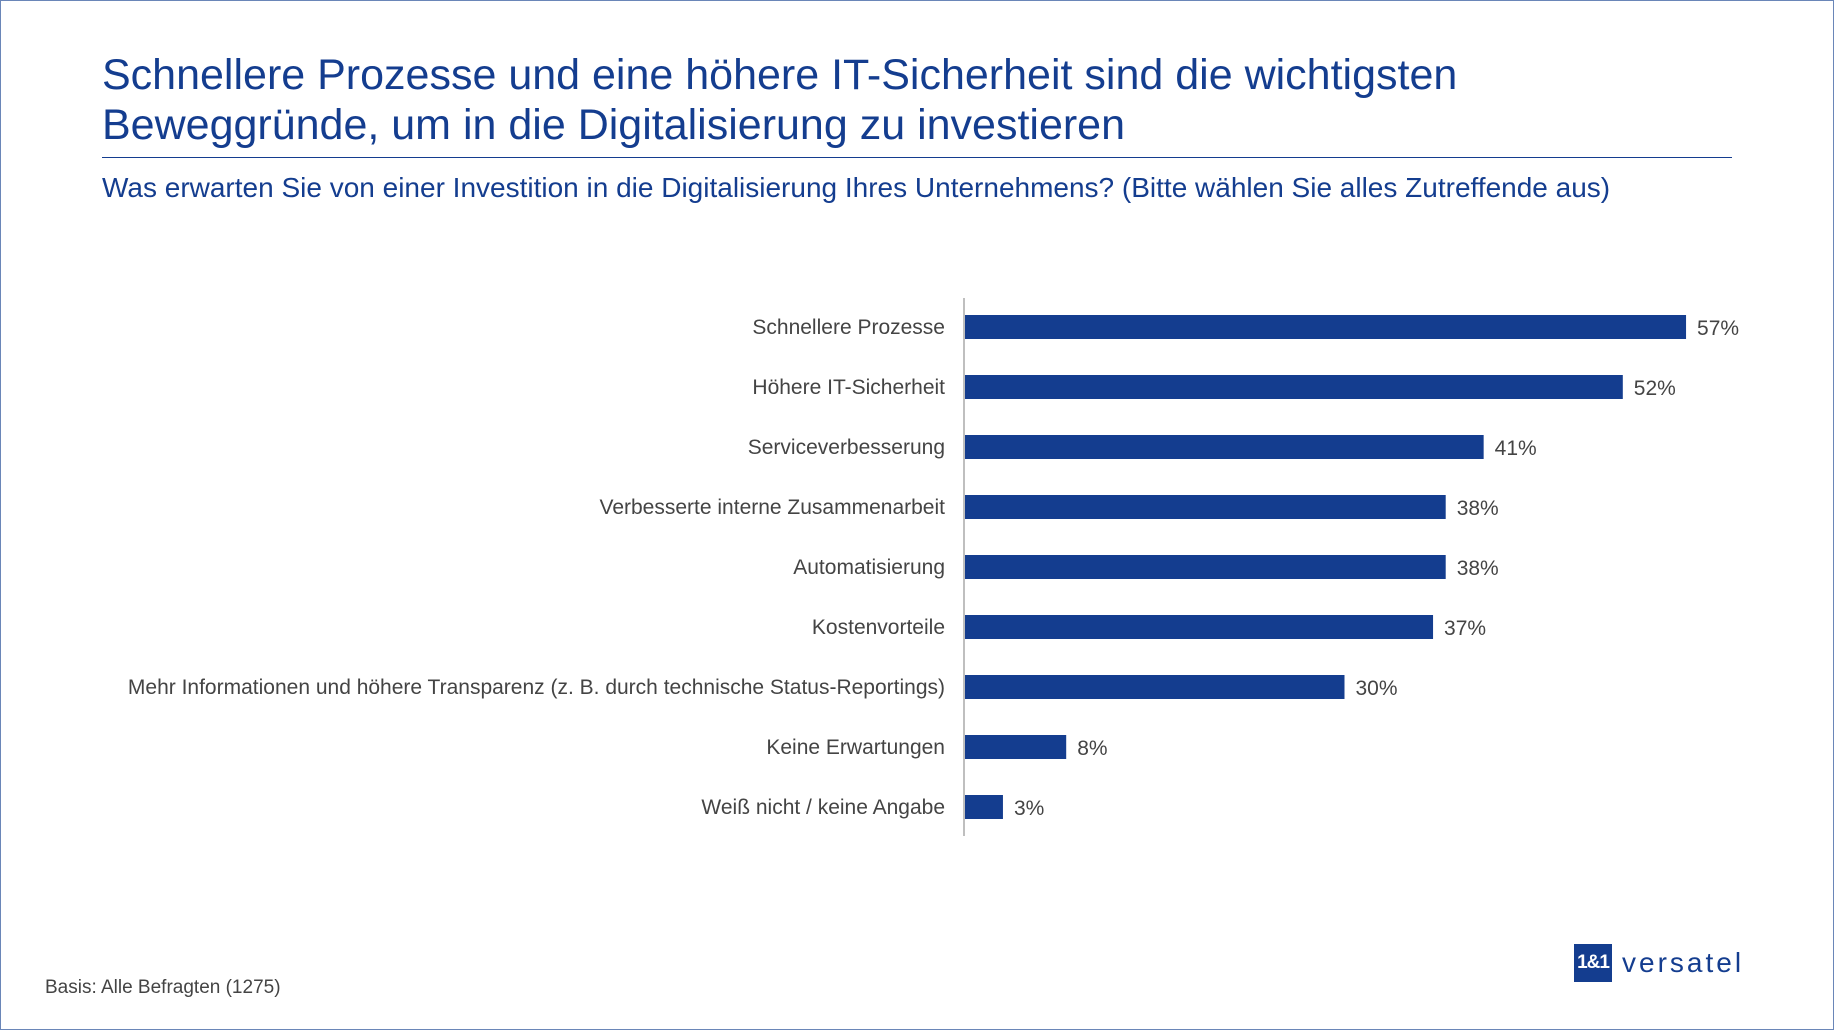  What do you see at coordinates (878, 627) in the screenshot?
I see `category-label: Kostenvorteile` at bounding box center [878, 627].